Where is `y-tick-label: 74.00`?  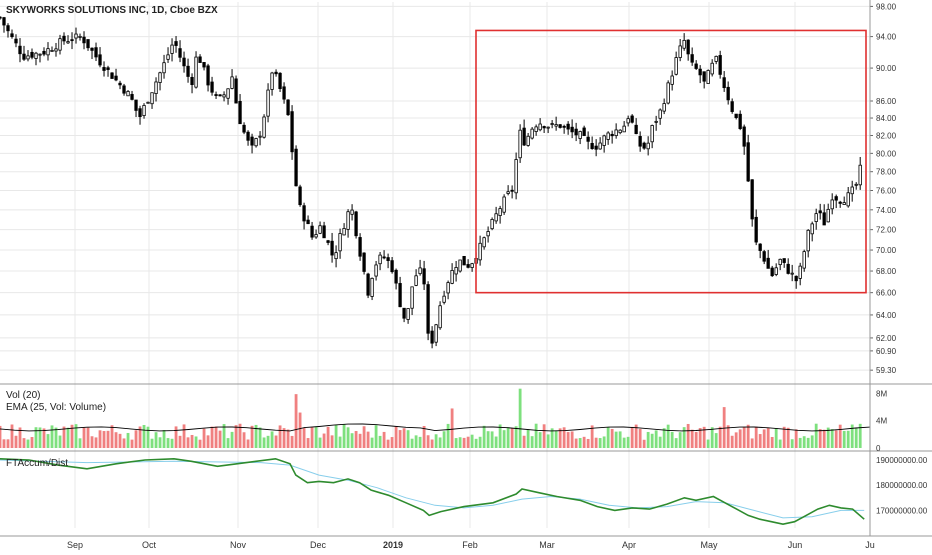 y-tick-label: 74.00 is located at coordinates (886, 210).